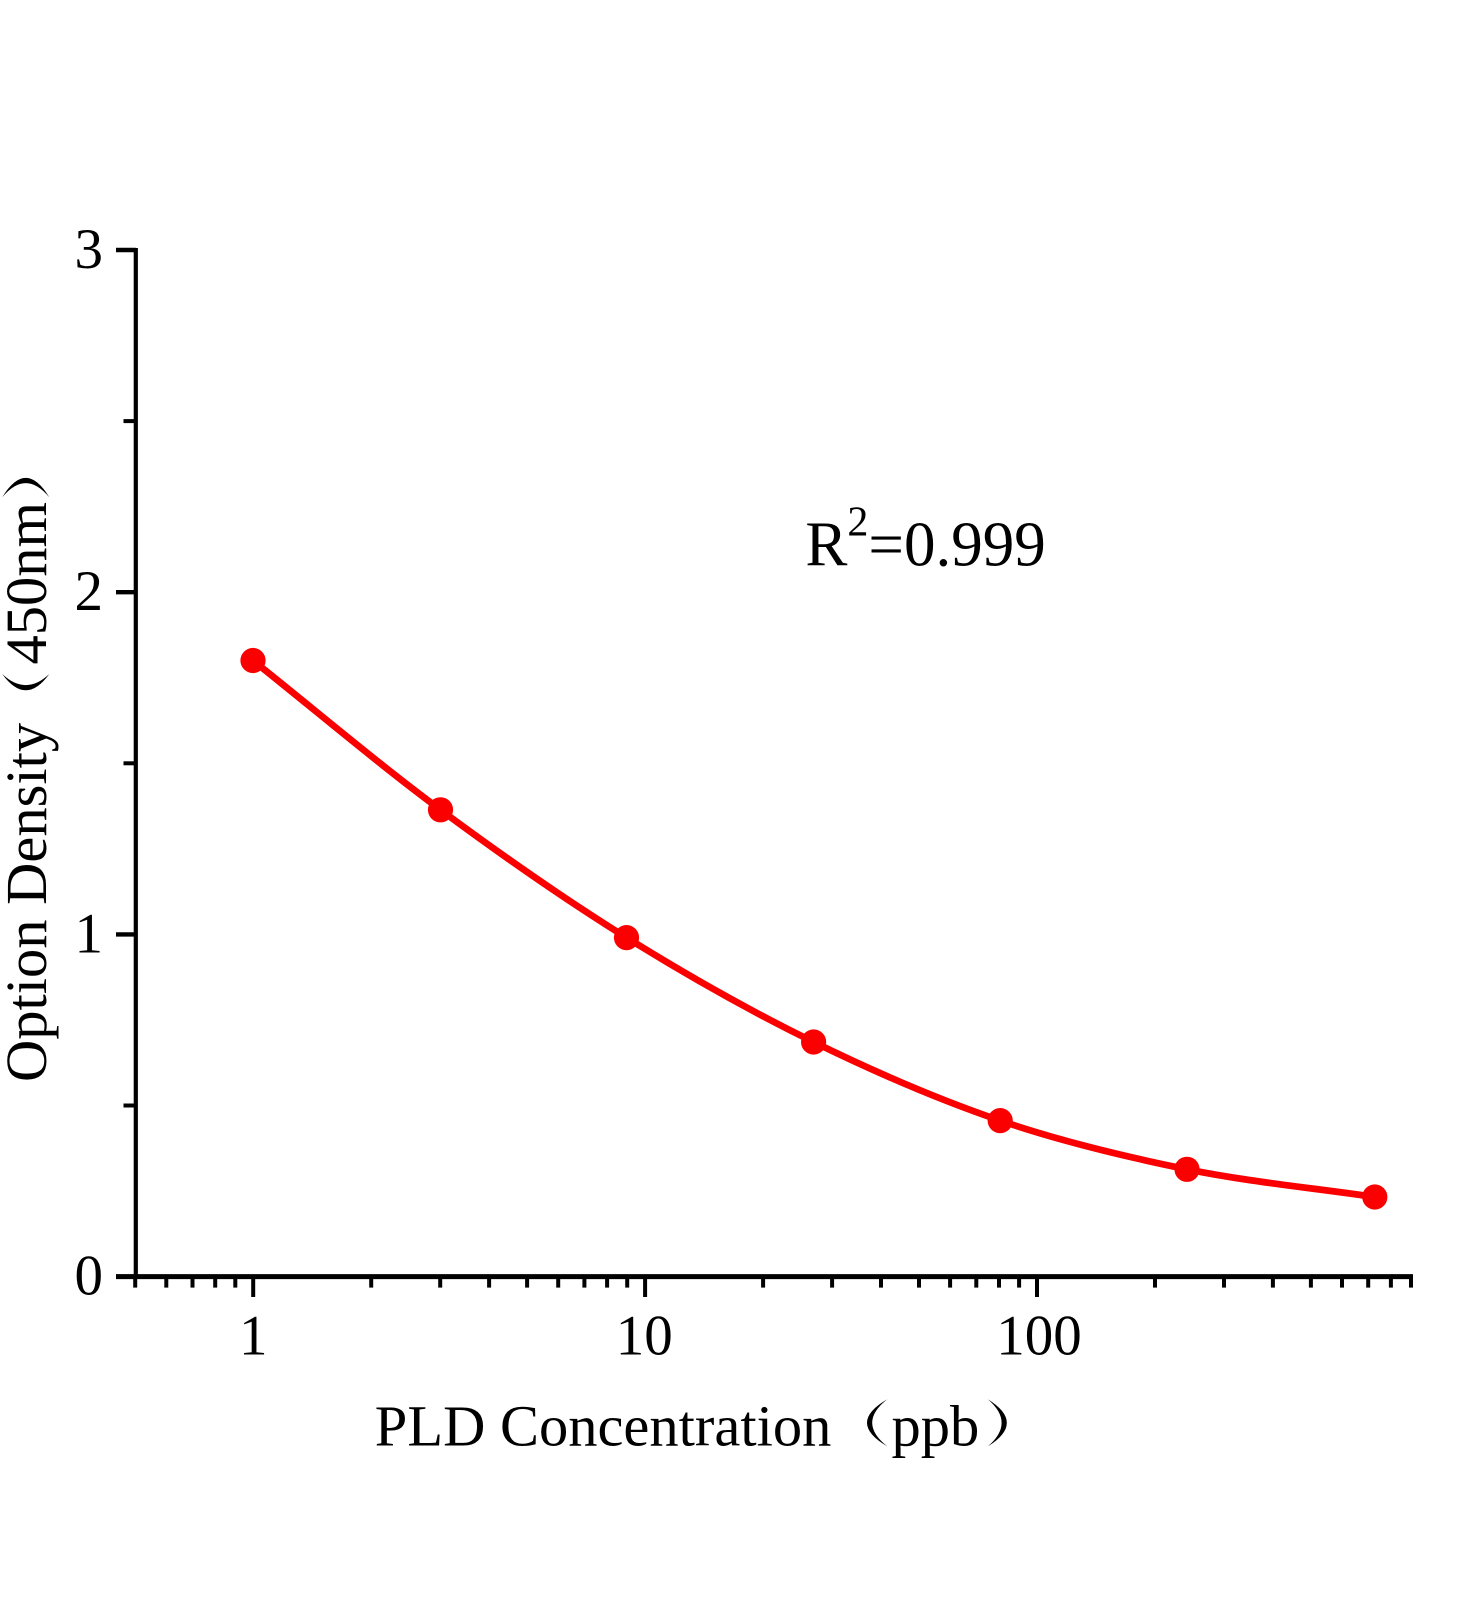 The width and height of the screenshot is (1472, 1600). I want to click on svg-text: 0, so click(89, 1276).